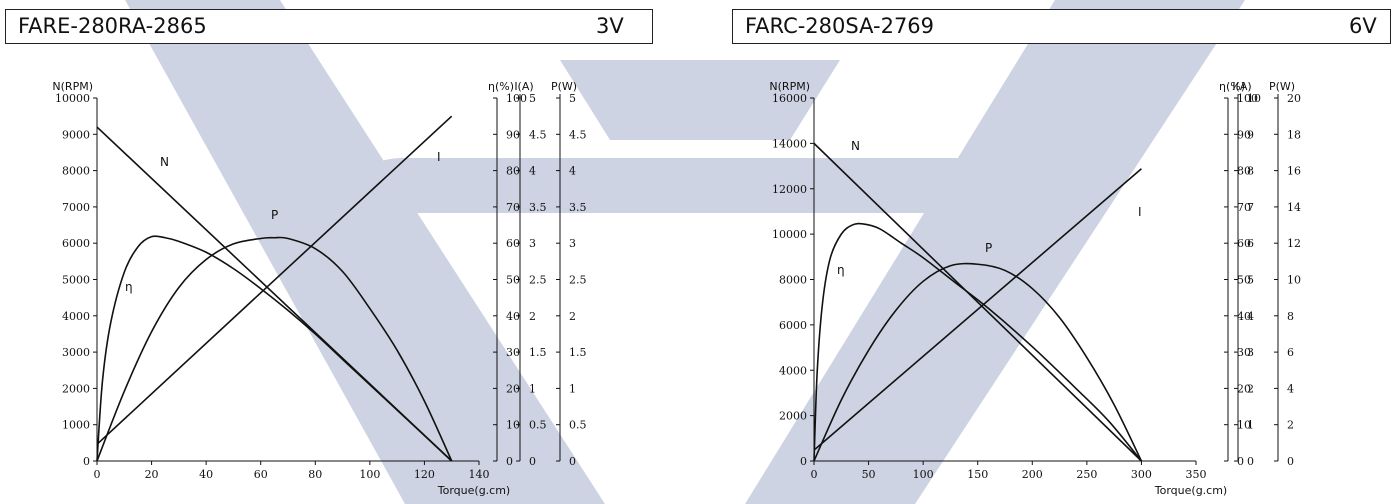 The image size is (1391, 504). What do you see at coordinates (610, 26) in the screenshot?
I see `chart-voltage: 3V` at bounding box center [610, 26].